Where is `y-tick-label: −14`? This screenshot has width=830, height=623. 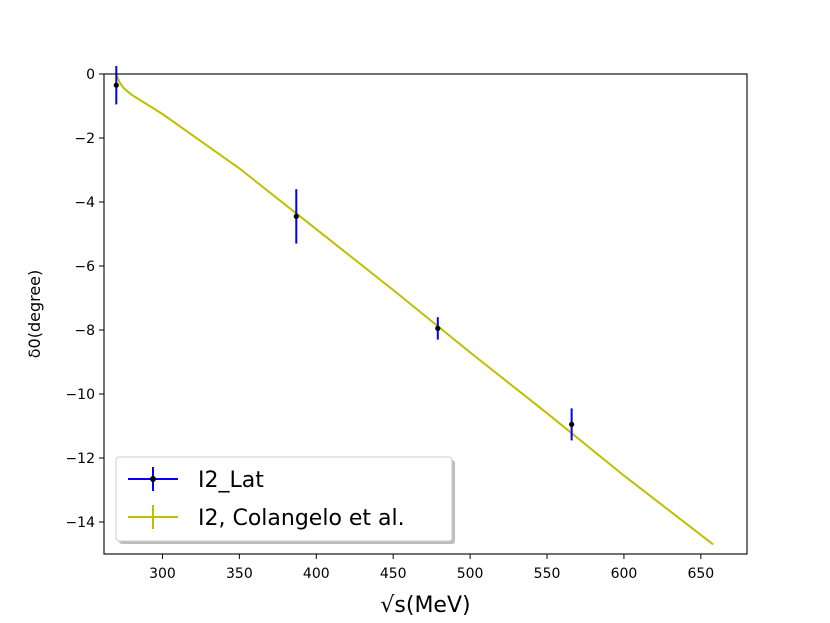 y-tick-label: −14 is located at coordinates (80, 523).